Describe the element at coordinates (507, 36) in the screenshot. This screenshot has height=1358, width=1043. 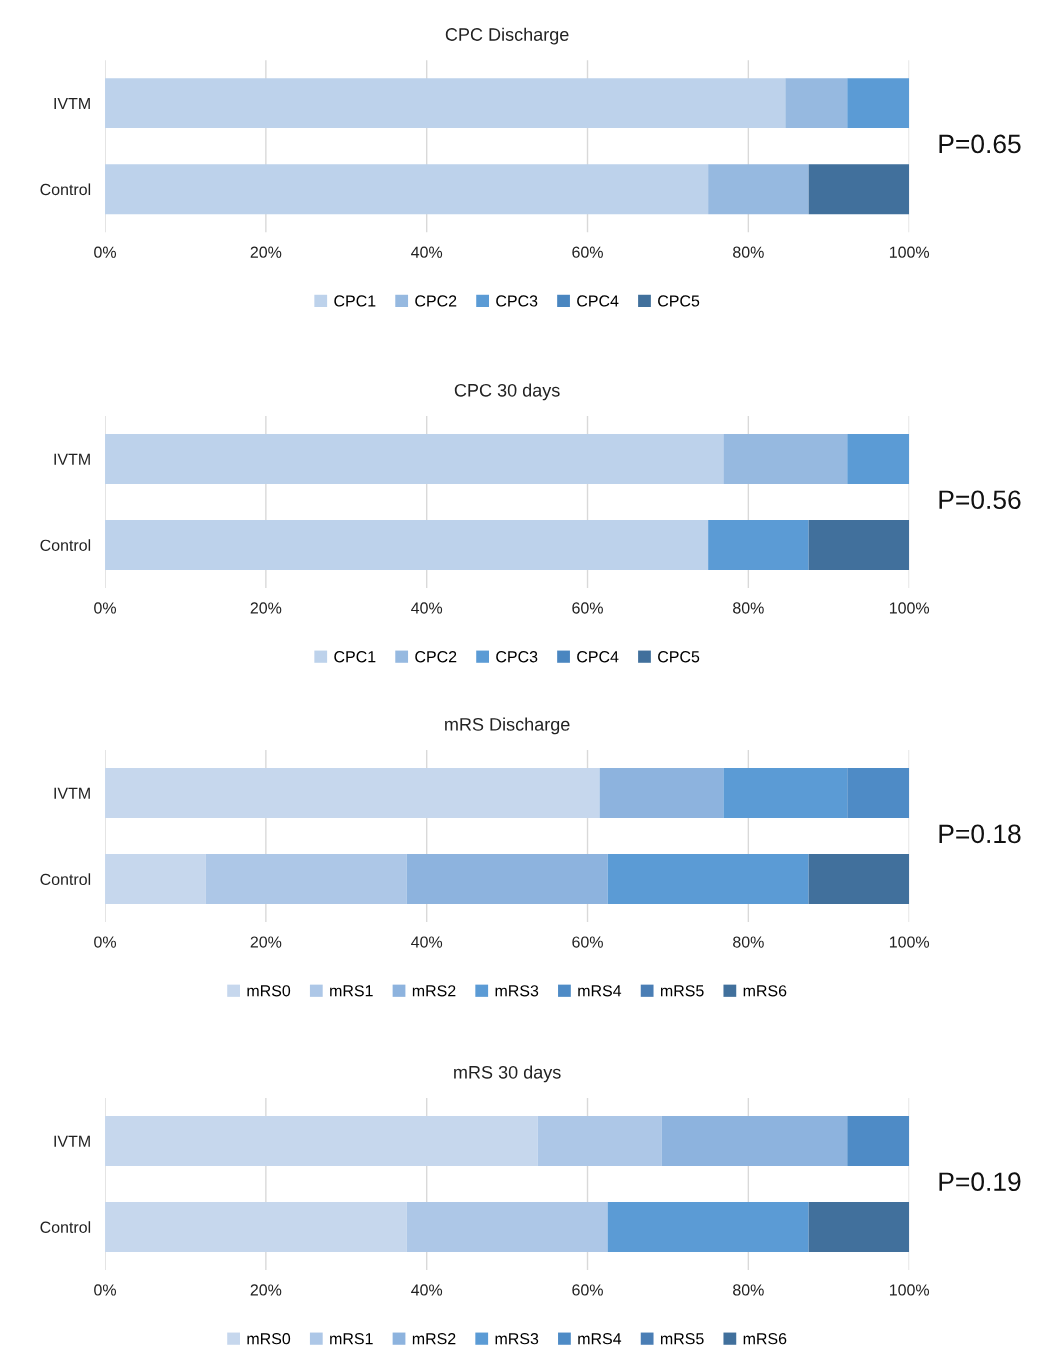
I see `chart-title: CPC Discharge` at that location.